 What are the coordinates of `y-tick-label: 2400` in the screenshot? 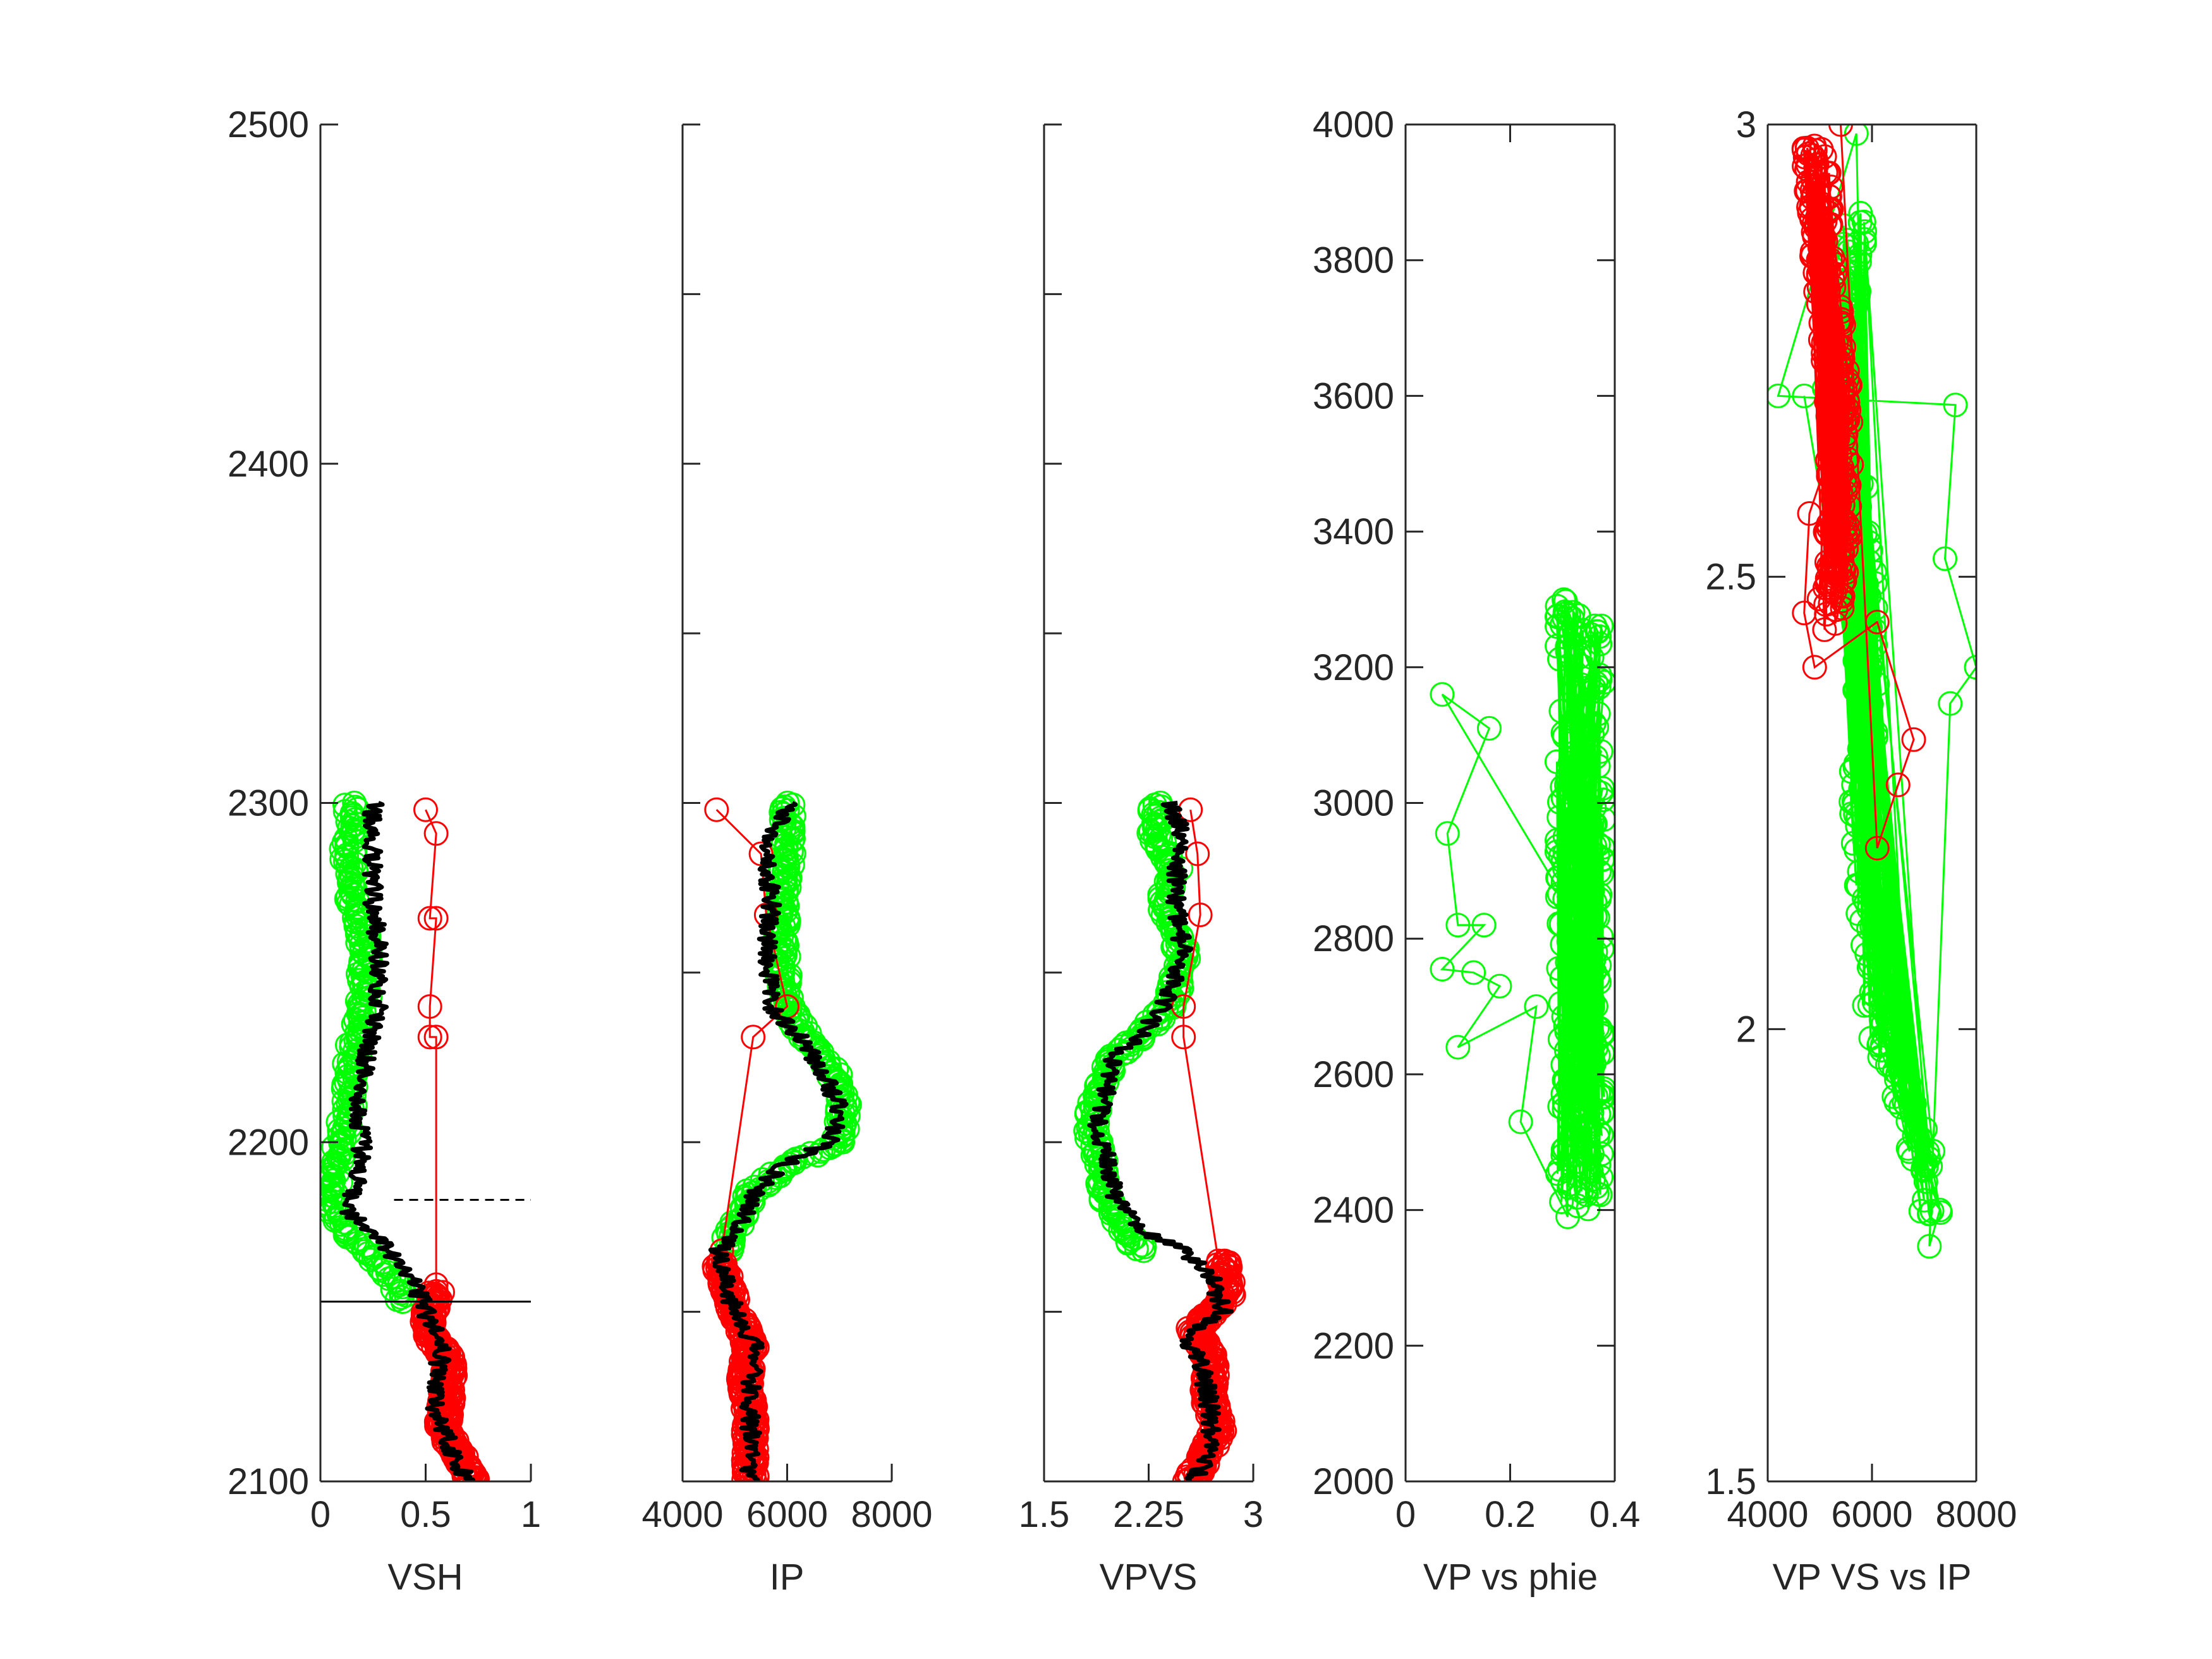 It's located at (1353, 1210).